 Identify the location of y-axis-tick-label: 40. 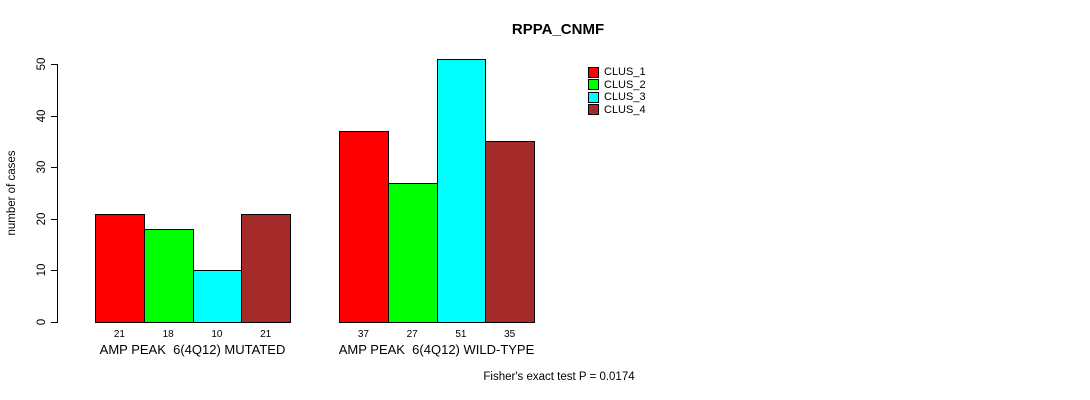
(42, 115).